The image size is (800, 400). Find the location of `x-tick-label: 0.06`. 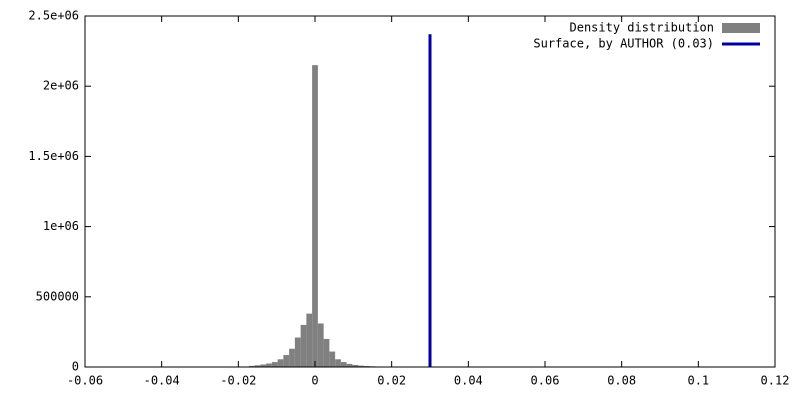

x-tick-label: 0.06 is located at coordinates (545, 381).